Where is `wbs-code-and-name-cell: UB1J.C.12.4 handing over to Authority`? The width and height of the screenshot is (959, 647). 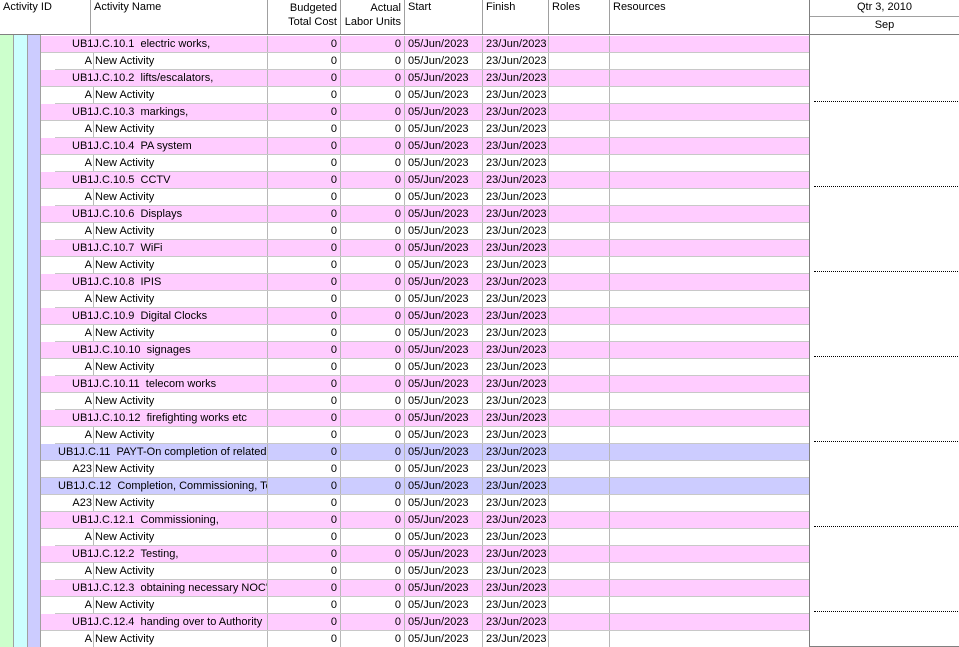 wbs-code-and-name-cell: UB1J.C.12.4 handing over to Authority is located at coordinates (168, 622).